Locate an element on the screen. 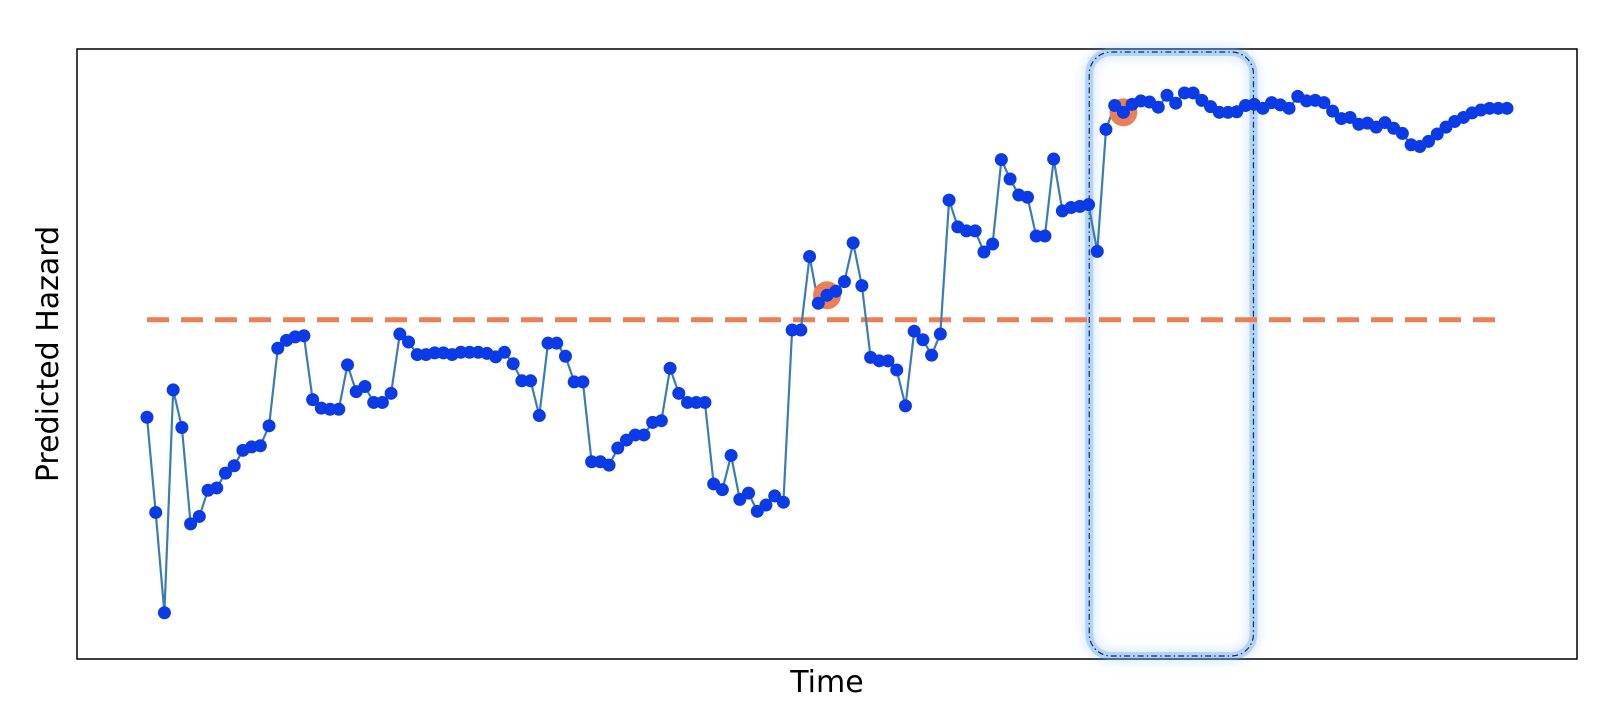  highlight-region-outline is located at coordinates (1171, 354).